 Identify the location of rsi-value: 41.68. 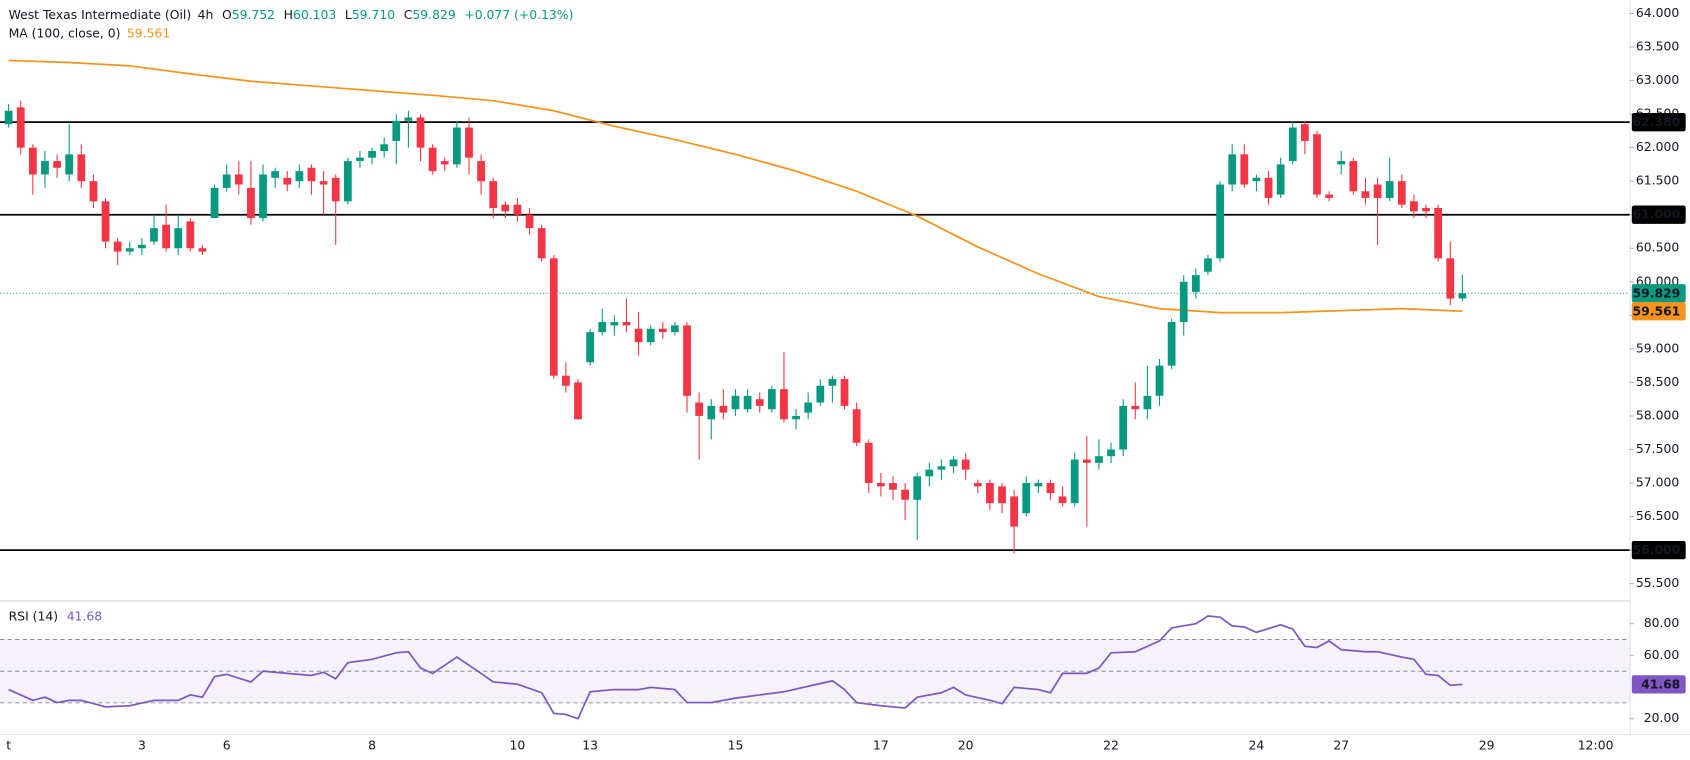
(85, 615).